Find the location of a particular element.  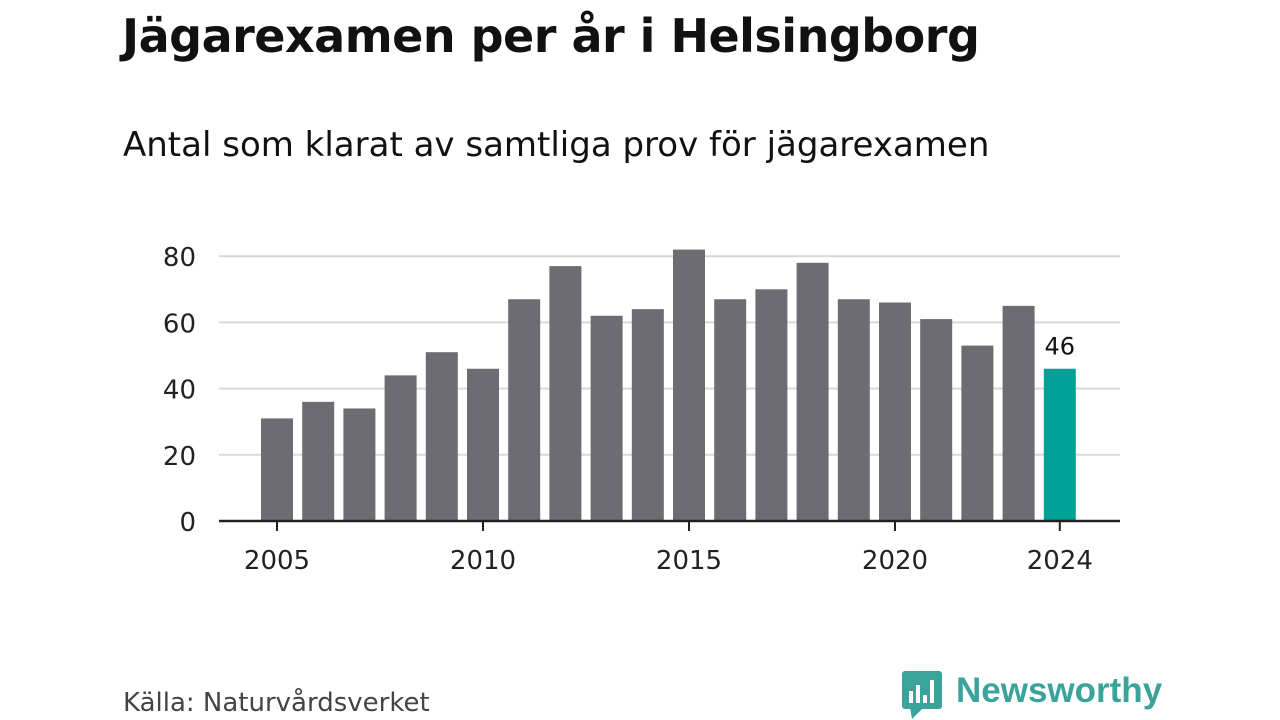

y-tick-label-20: 20 is located at coordinates (179, 457).